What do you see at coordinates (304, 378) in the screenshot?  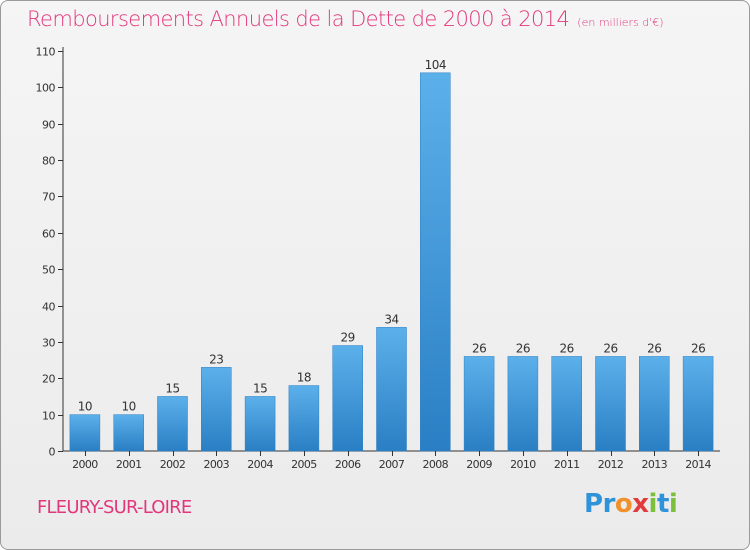 I see `data-label: 18` at bounding box center [304, 378].